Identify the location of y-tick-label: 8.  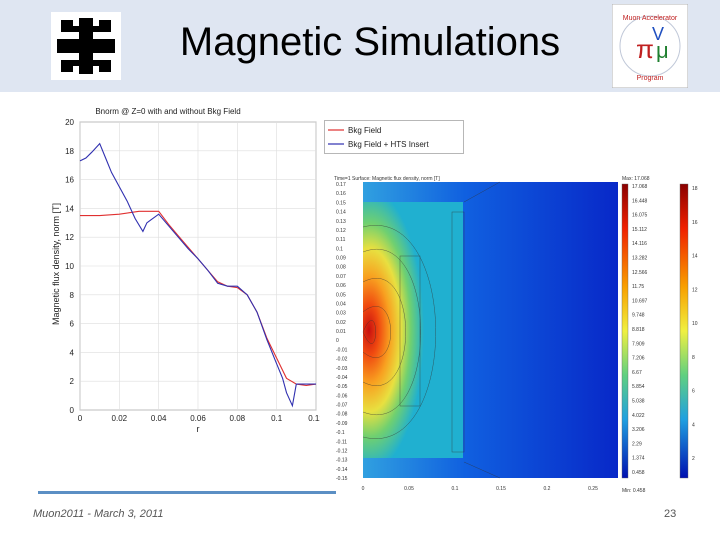
(72, 295).